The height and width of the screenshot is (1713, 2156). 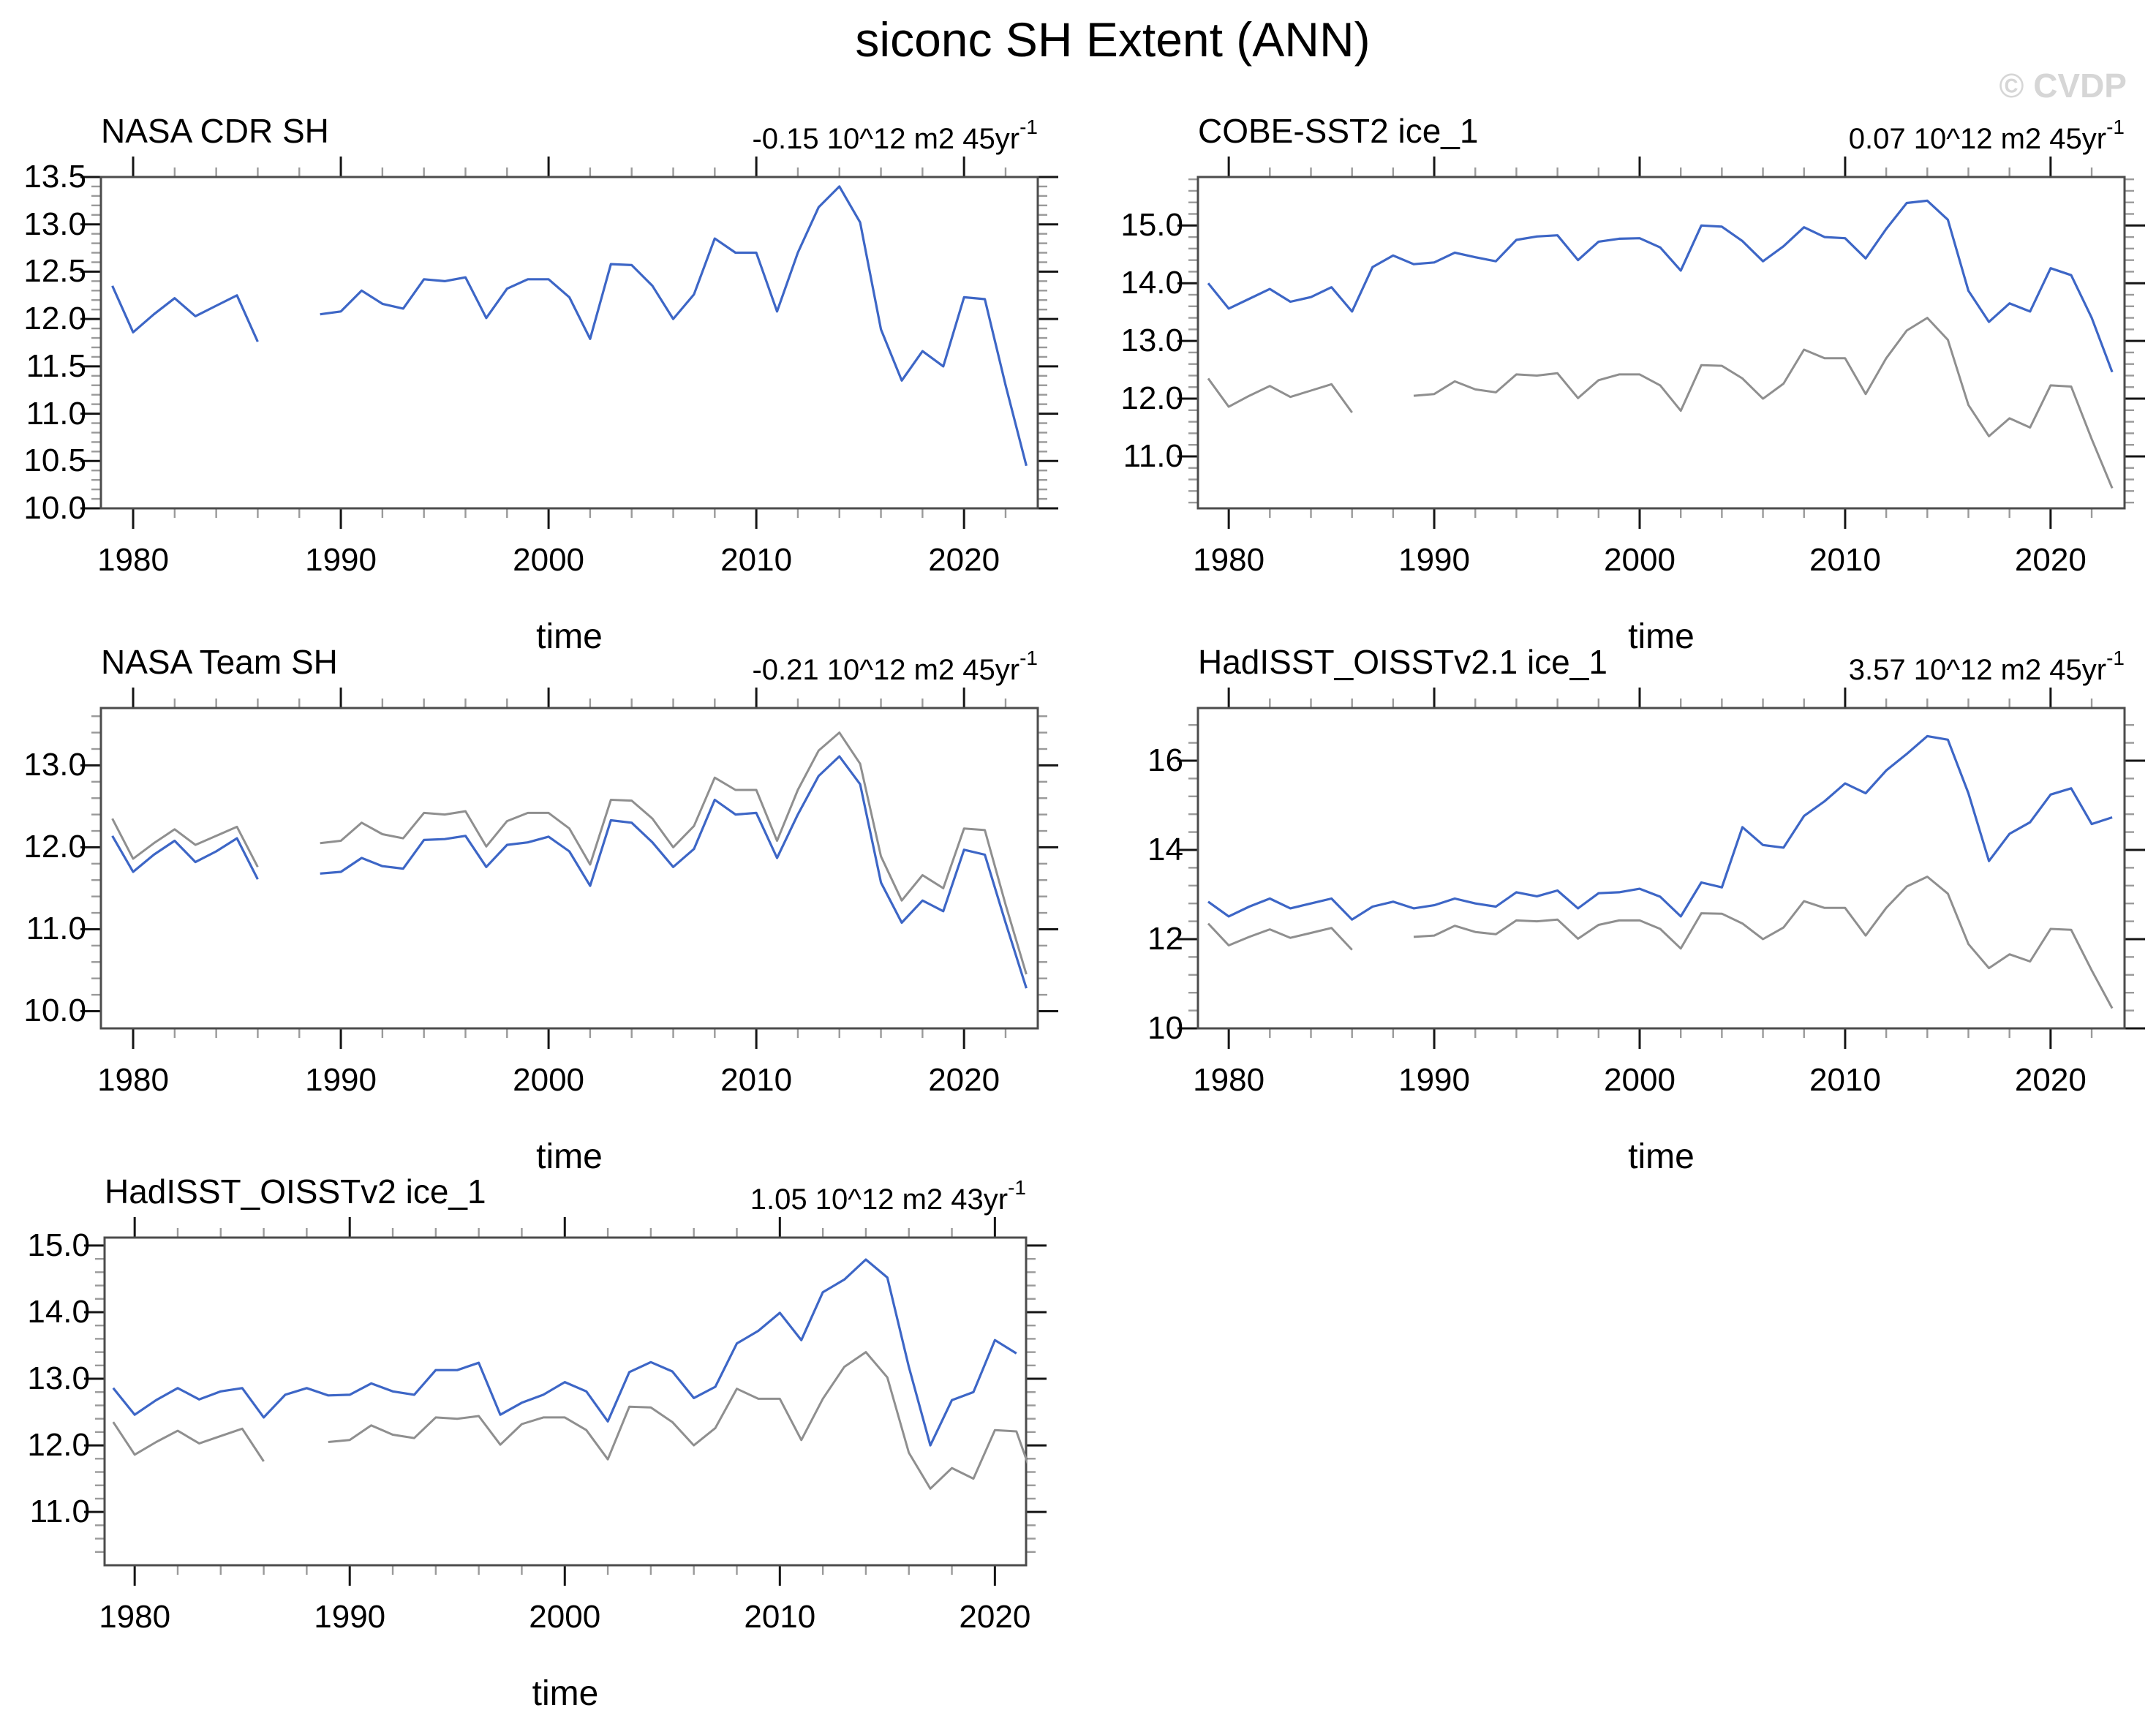 What do you see at coordinates (54, 271) in the screenshot?
I see `y-tick-label: 12.5` at bounding box center [54, 271].